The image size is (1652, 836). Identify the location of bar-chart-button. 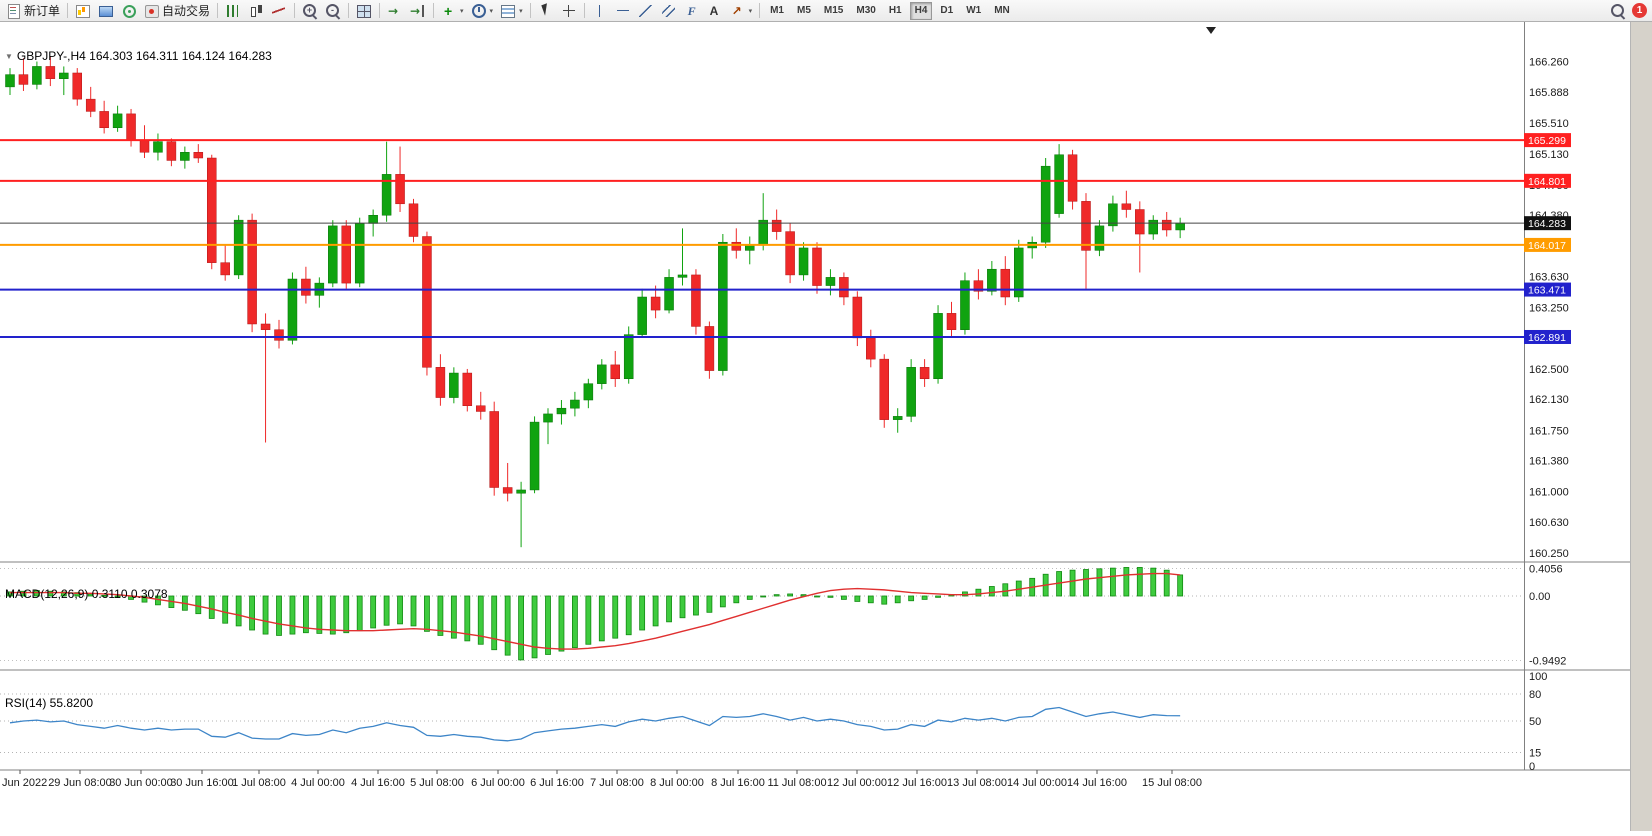
(233, 10).